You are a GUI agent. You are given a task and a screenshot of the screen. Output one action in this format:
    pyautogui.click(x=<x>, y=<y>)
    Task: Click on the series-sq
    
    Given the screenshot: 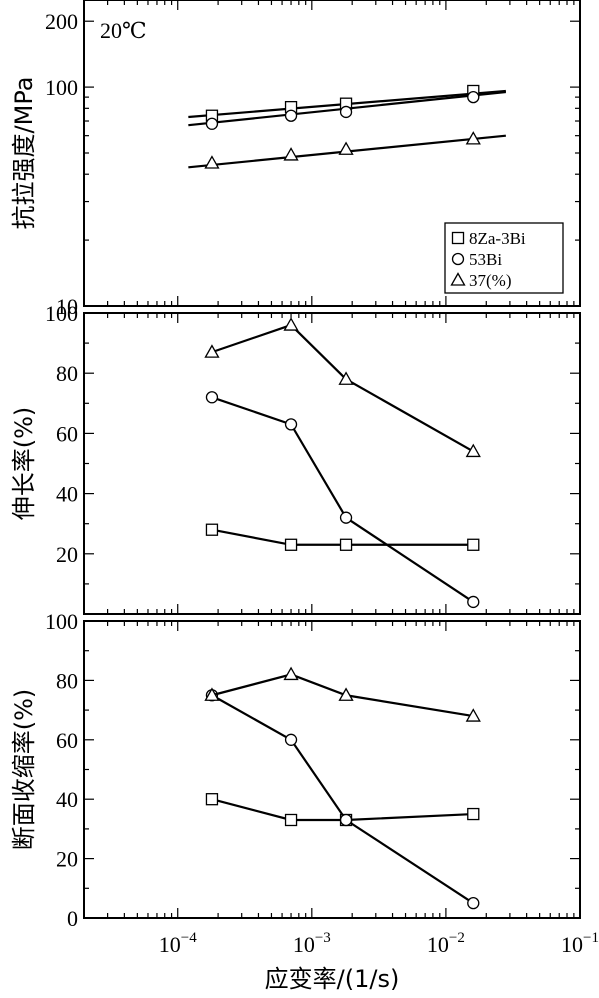 What is the action you would take?
    pyautogui.click(x=342, y=537)
    